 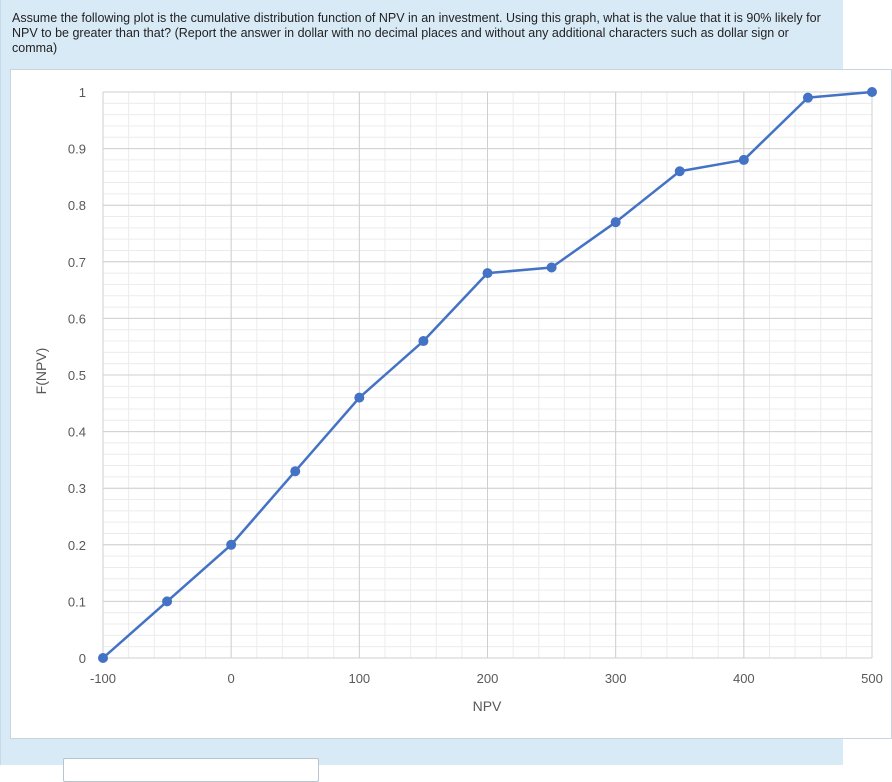 I want to click on y-tick-label: 0, so click(x=82, y=658).